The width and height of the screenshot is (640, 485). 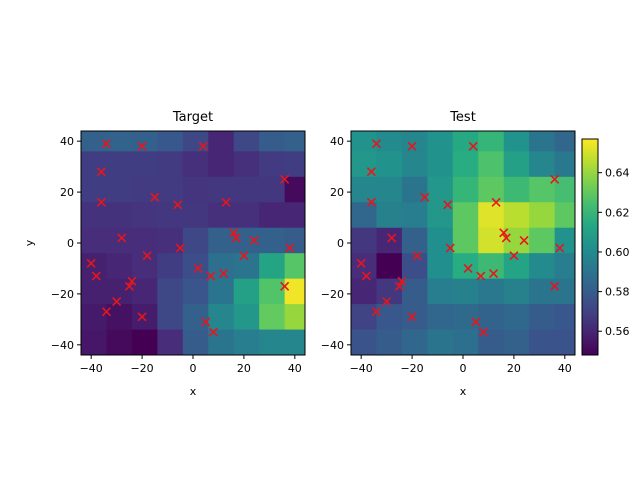 What do you see at coordinates (617, 331) in the screenshot?
I see `colorbar-tick-label: 0.56` at bounding box center [617, 331].